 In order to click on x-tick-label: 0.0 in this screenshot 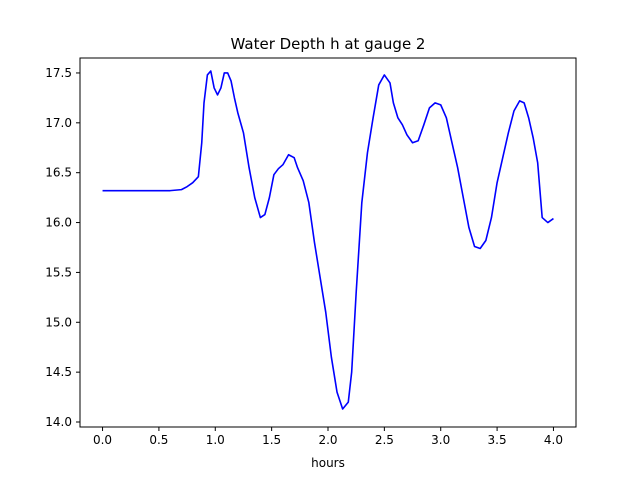, I will do `click(102, 440)`.